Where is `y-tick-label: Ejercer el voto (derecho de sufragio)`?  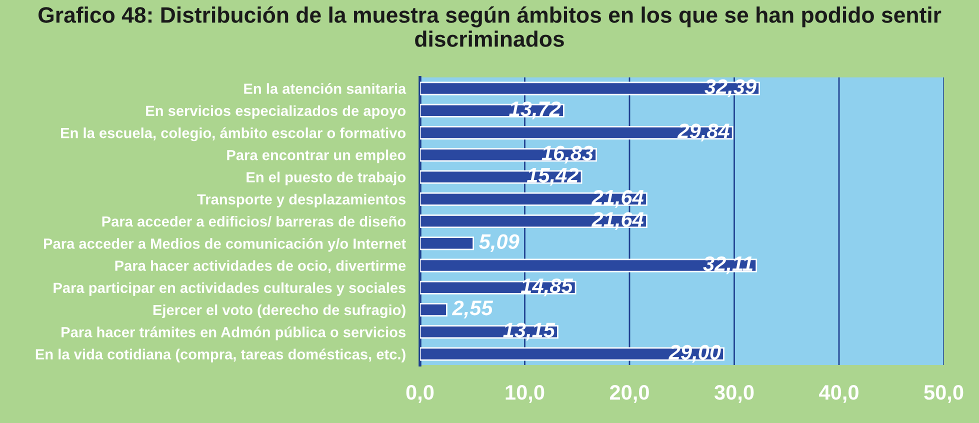
y-tick-label: Ejercer el voto (derecho de sufragio) is located at coordinates (279, 311).